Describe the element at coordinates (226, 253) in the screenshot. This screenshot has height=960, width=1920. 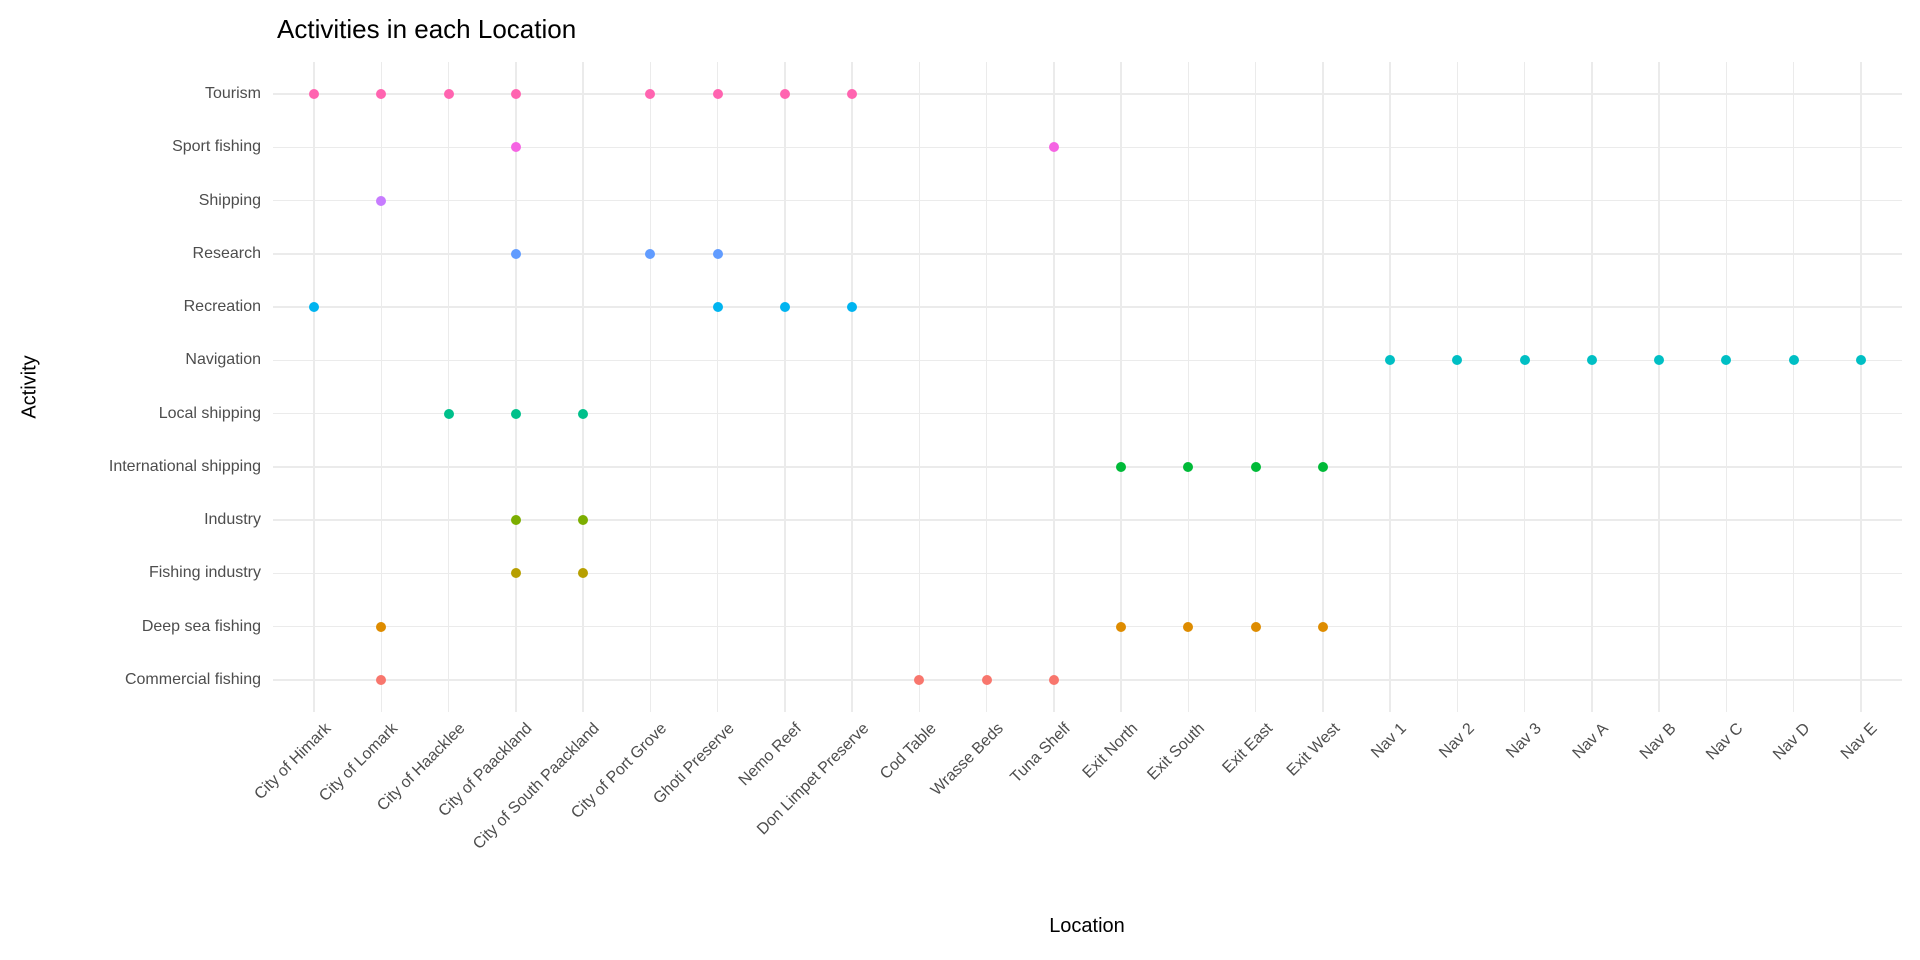
I see `y-tick-label: Research` at that location.